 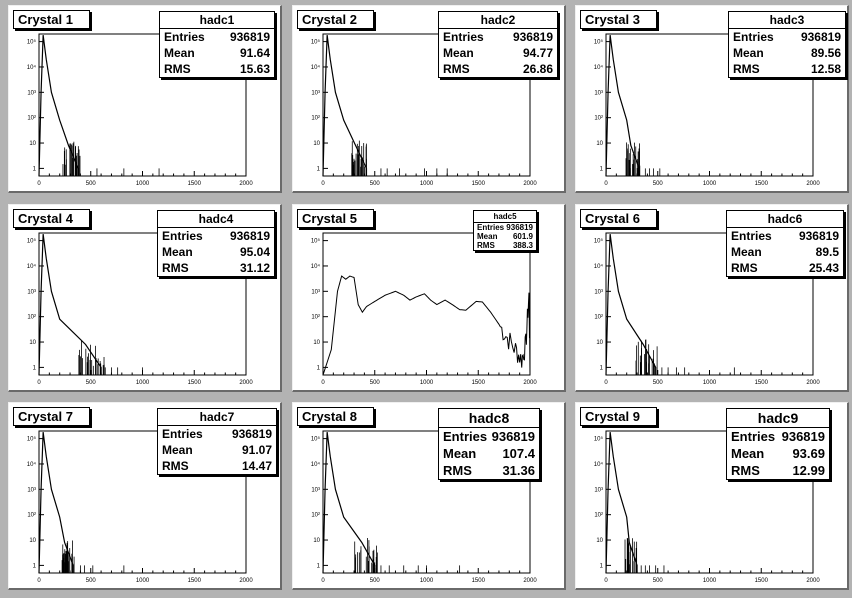 I want to click on x-tick-label: 1500, so click(x=762, y=383).